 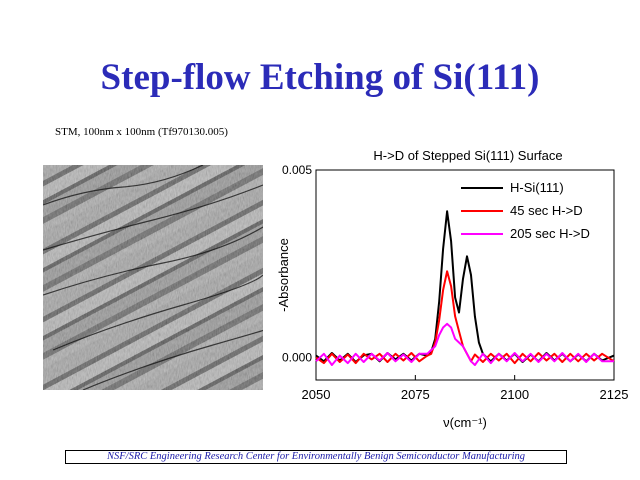 What do you see at coordinates (297, 170) in the screenshot?
I see `y-tick-label: 0.005` at bounding box center [297, 170].